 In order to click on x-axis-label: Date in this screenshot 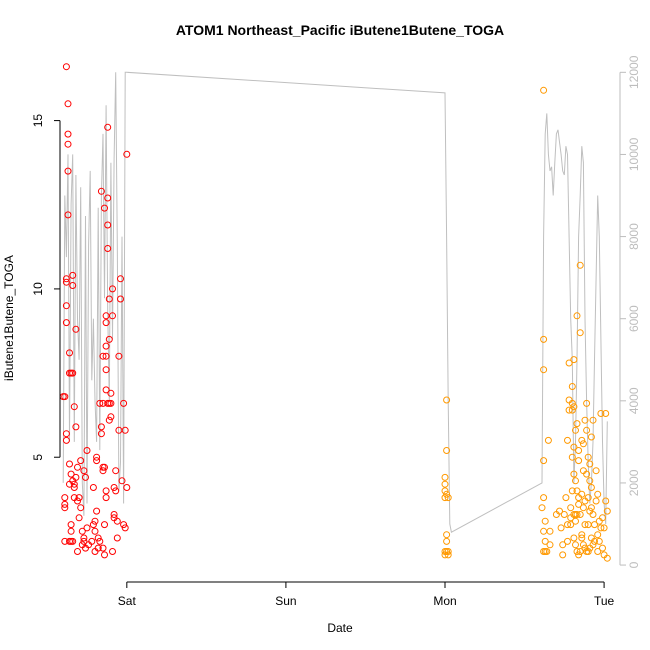, I will do `click(340, 628)`.